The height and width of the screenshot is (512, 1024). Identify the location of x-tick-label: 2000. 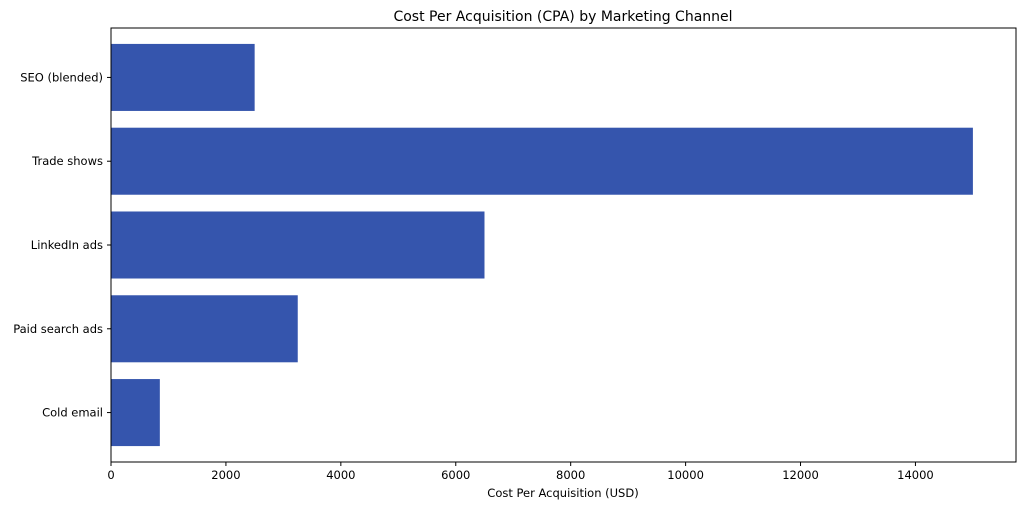
(225, 475).